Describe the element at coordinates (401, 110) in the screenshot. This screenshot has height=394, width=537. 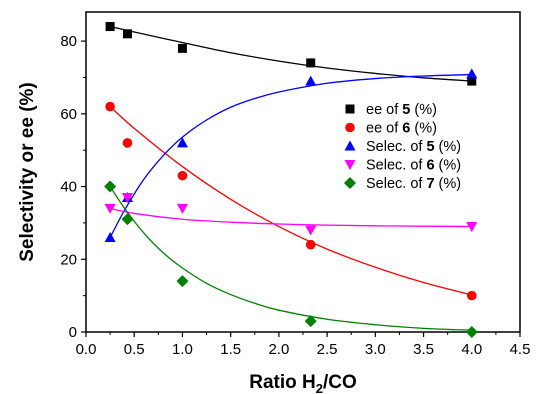
I see `legend-label-1: ee of 5 (%)` at that location.